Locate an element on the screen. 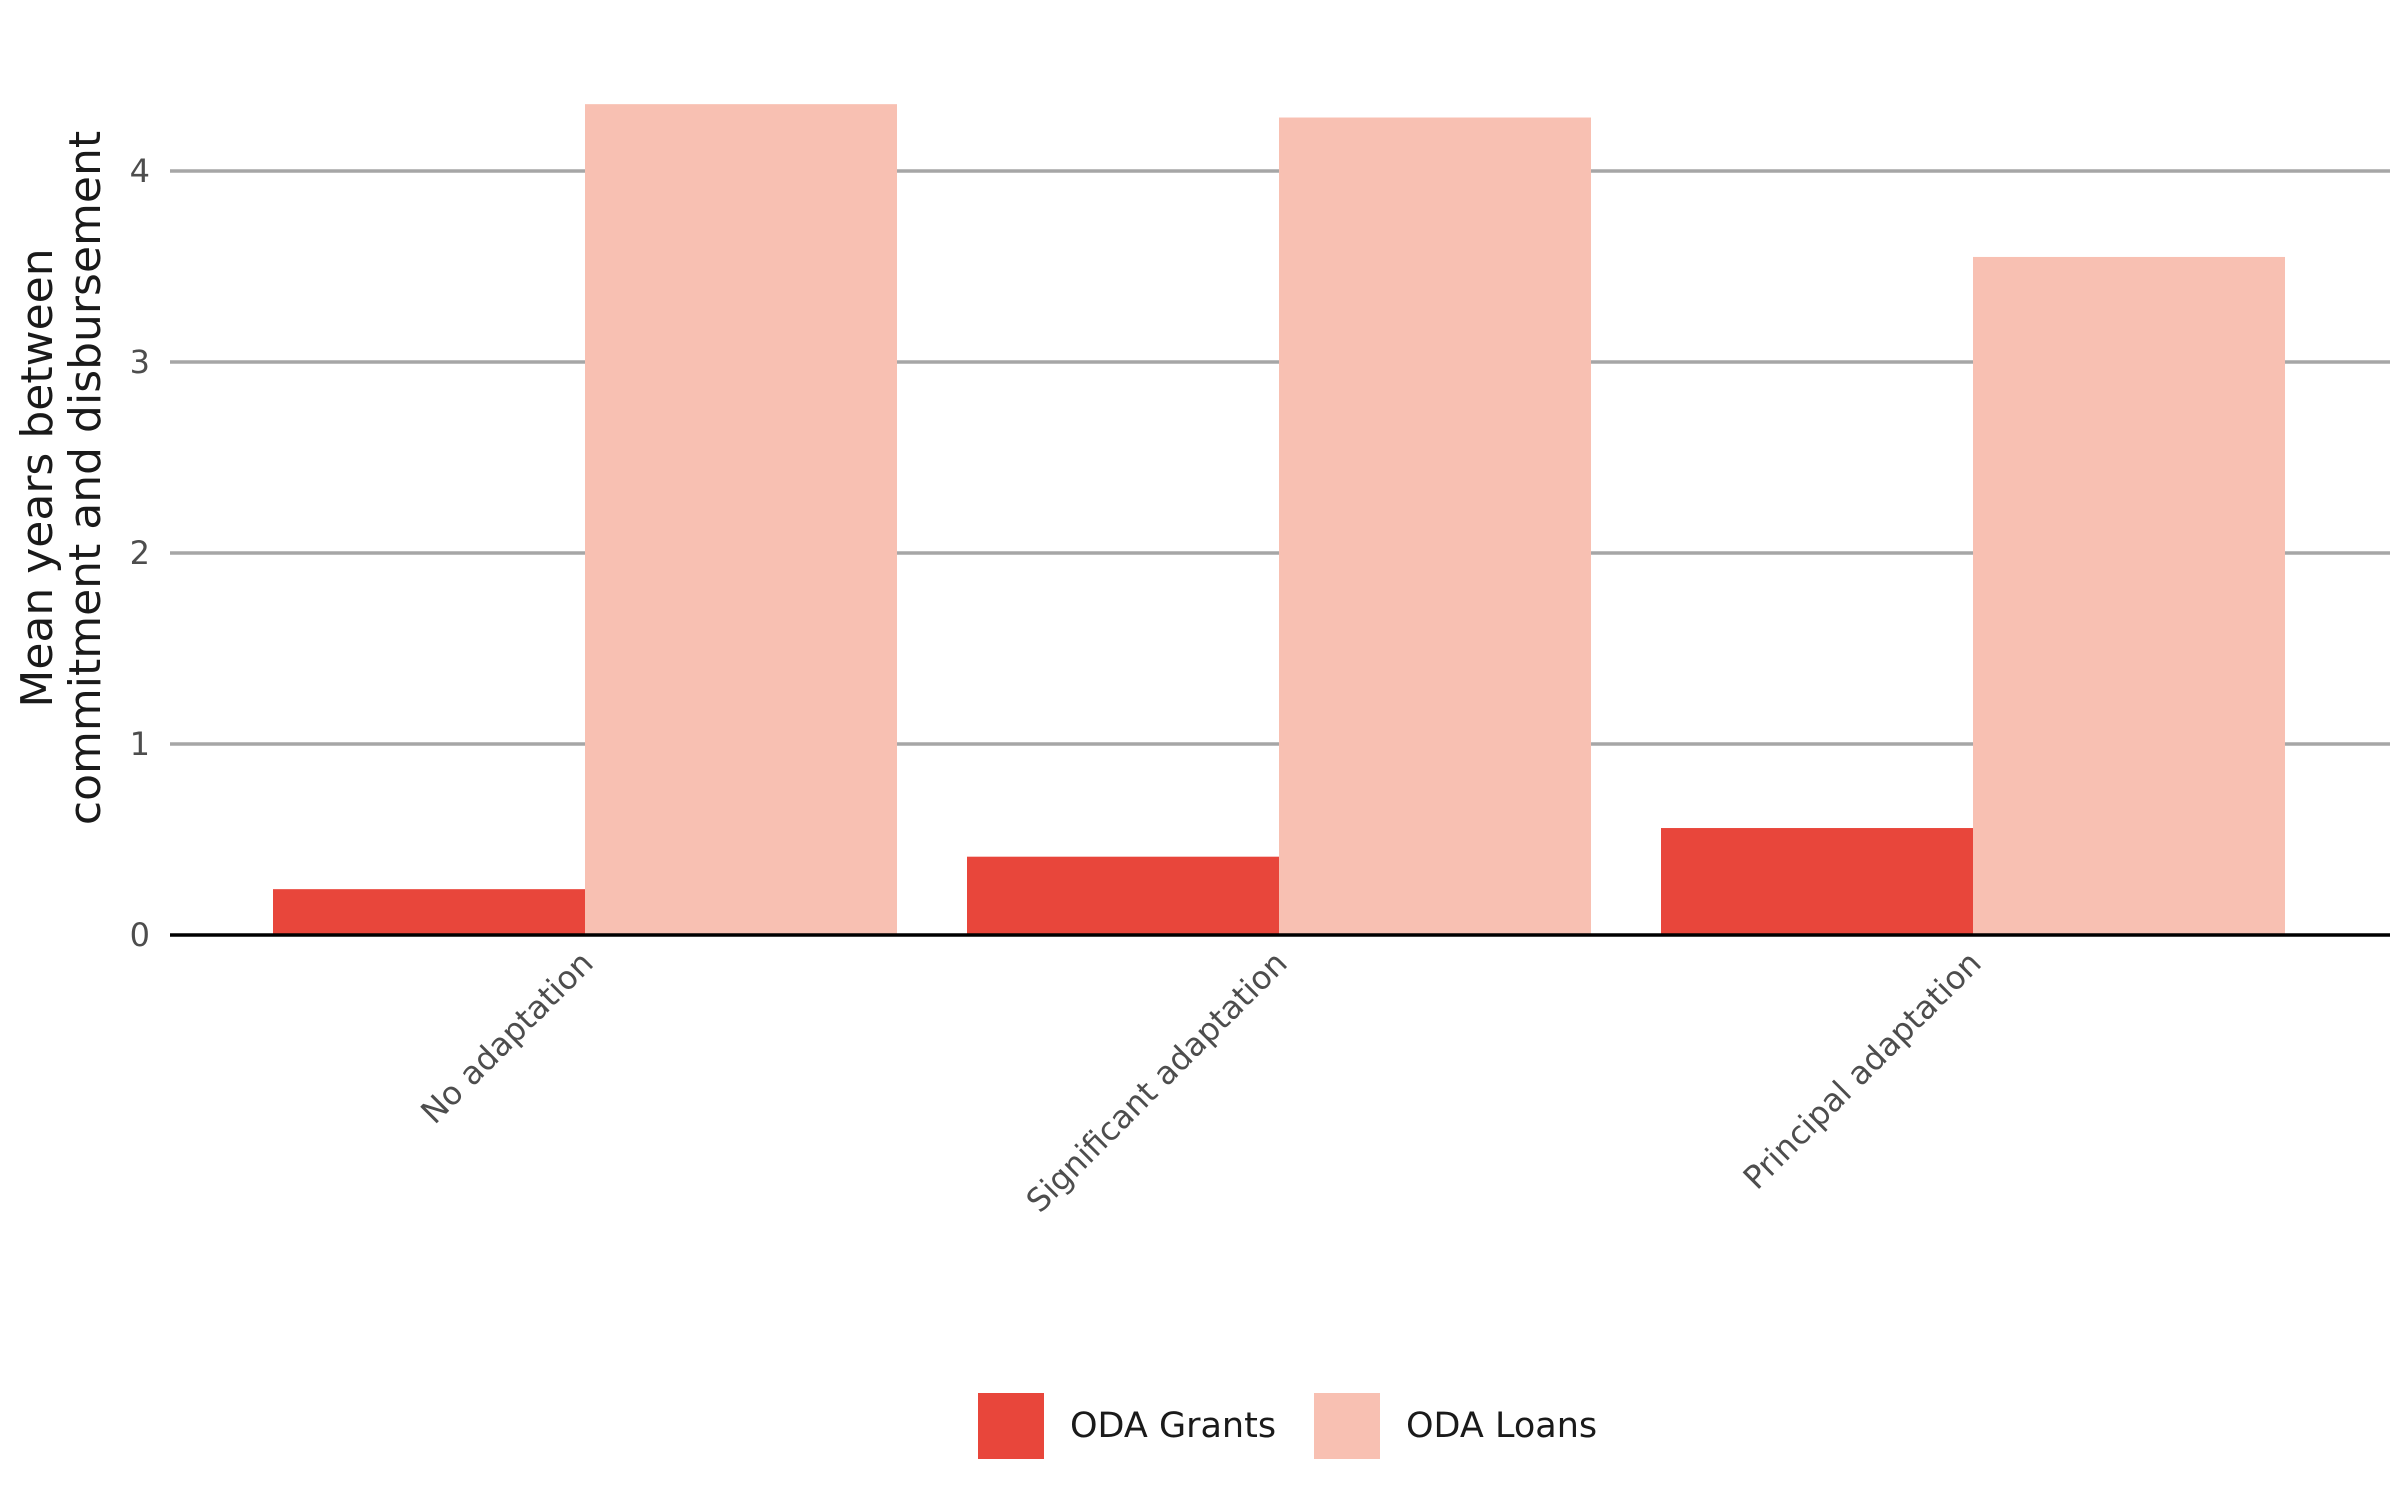  x-tick-label-1: Significant adaptation is located at coordinates (1157, 1082).